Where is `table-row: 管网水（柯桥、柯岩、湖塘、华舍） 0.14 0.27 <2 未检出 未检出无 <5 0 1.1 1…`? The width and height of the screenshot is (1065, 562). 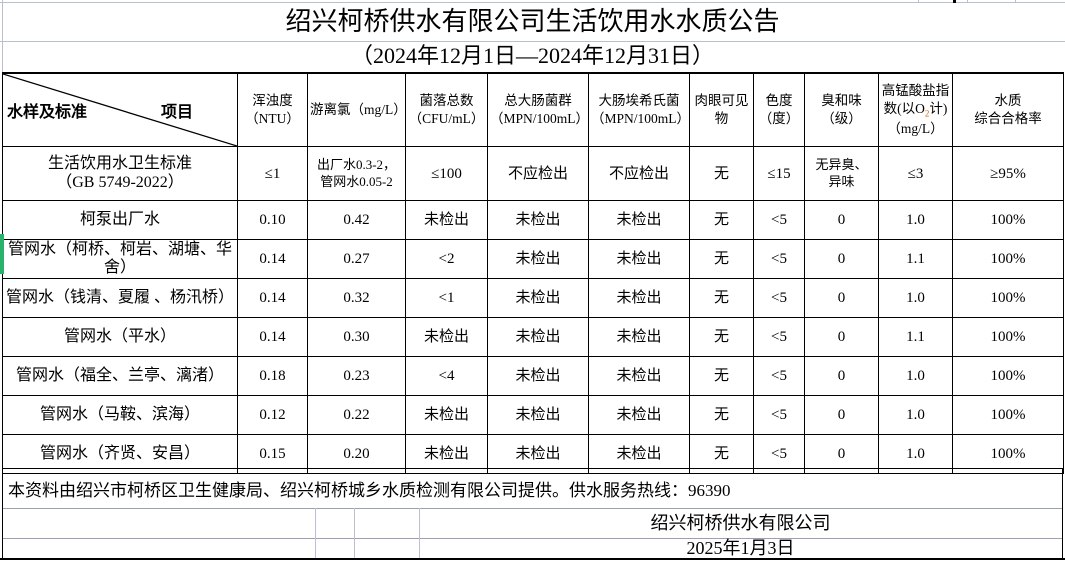
table-row: 管网水（柯桥、柯岩、湖塘、华舍） 0.14 0.27 <2 未检出 未检出无 <5 0 1.1 1… is located at coordinates (533, 259).